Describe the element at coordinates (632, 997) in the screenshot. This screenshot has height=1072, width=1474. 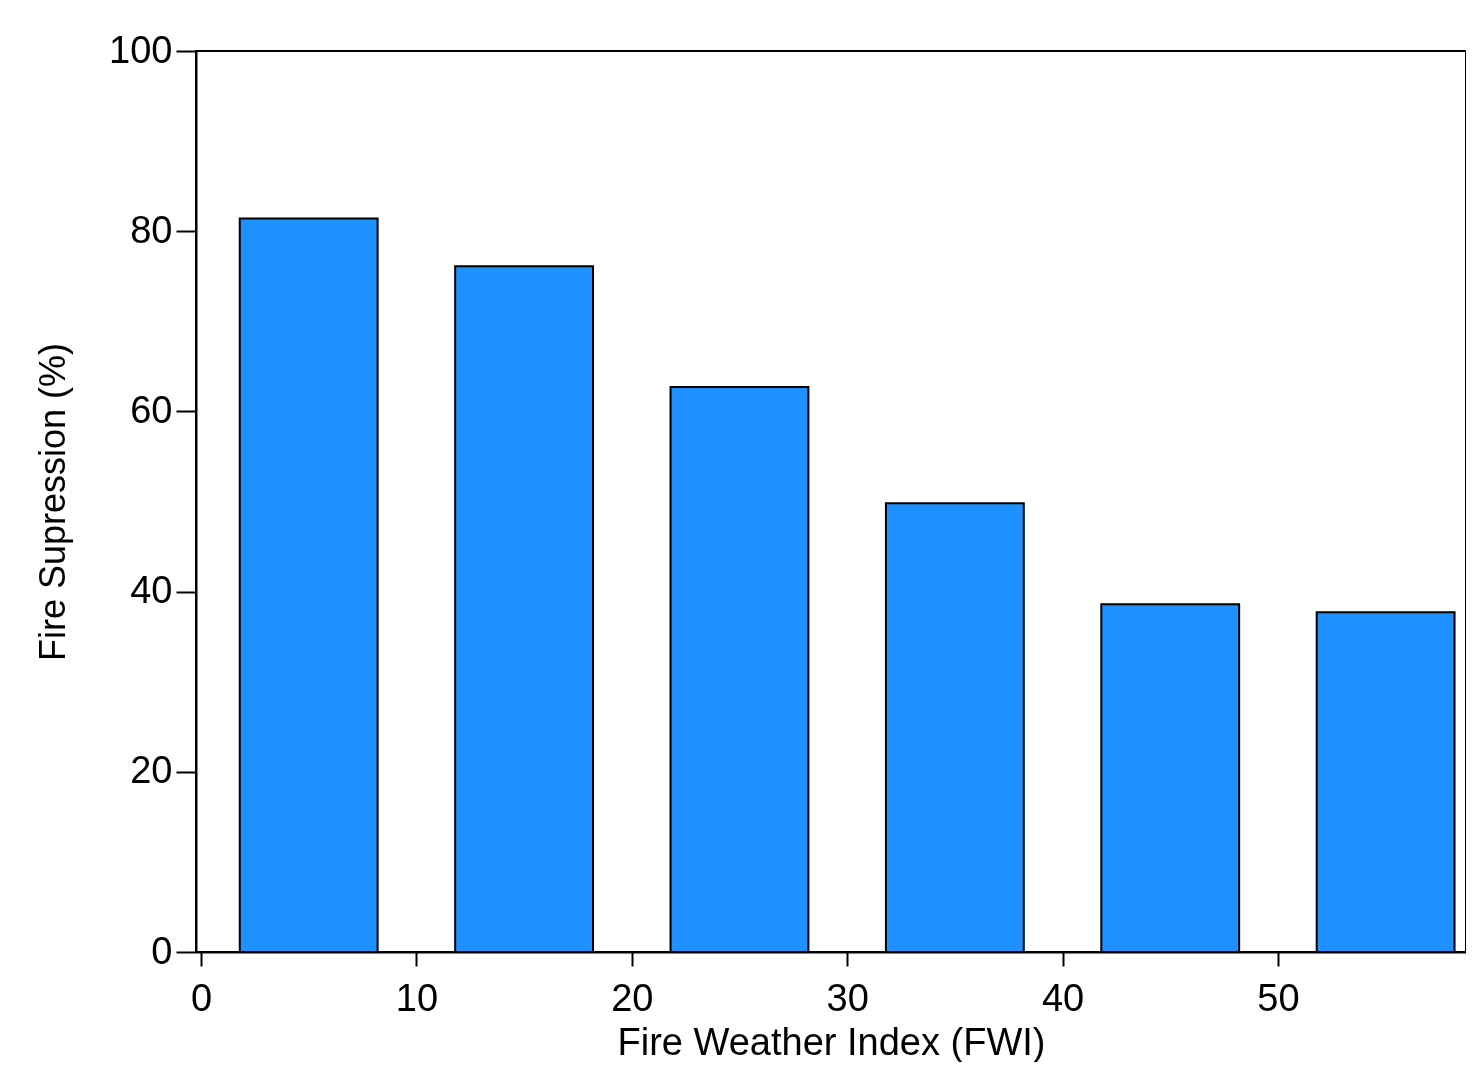
I see `x-tick-label: 20` at that location.